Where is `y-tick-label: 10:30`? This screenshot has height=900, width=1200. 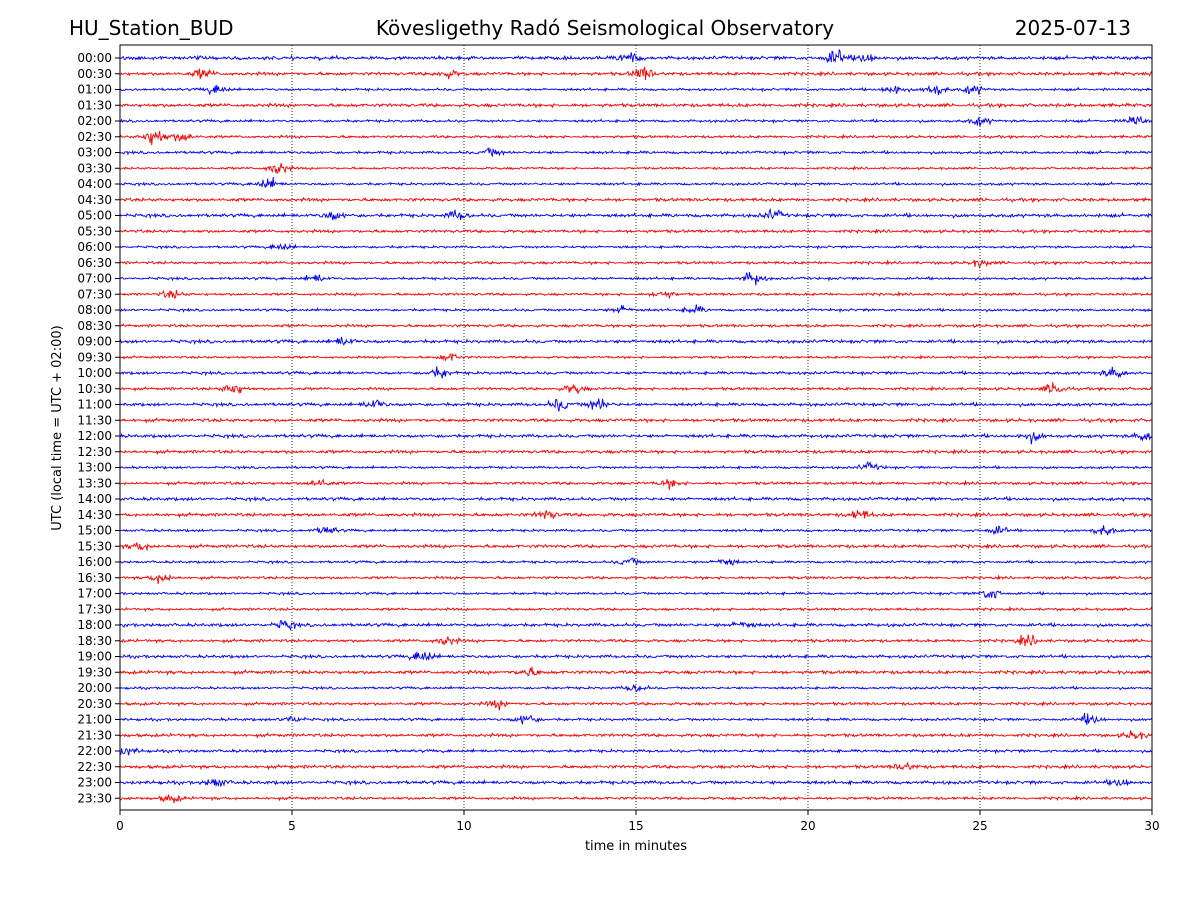
y-tick-label: 10:30 is located at coordinates (94, 389).